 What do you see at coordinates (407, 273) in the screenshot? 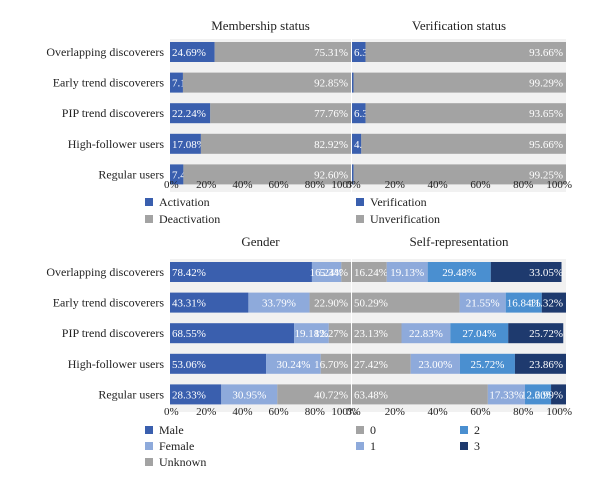
I see `data-label: 19.13%` at bounding box center [407, 273].